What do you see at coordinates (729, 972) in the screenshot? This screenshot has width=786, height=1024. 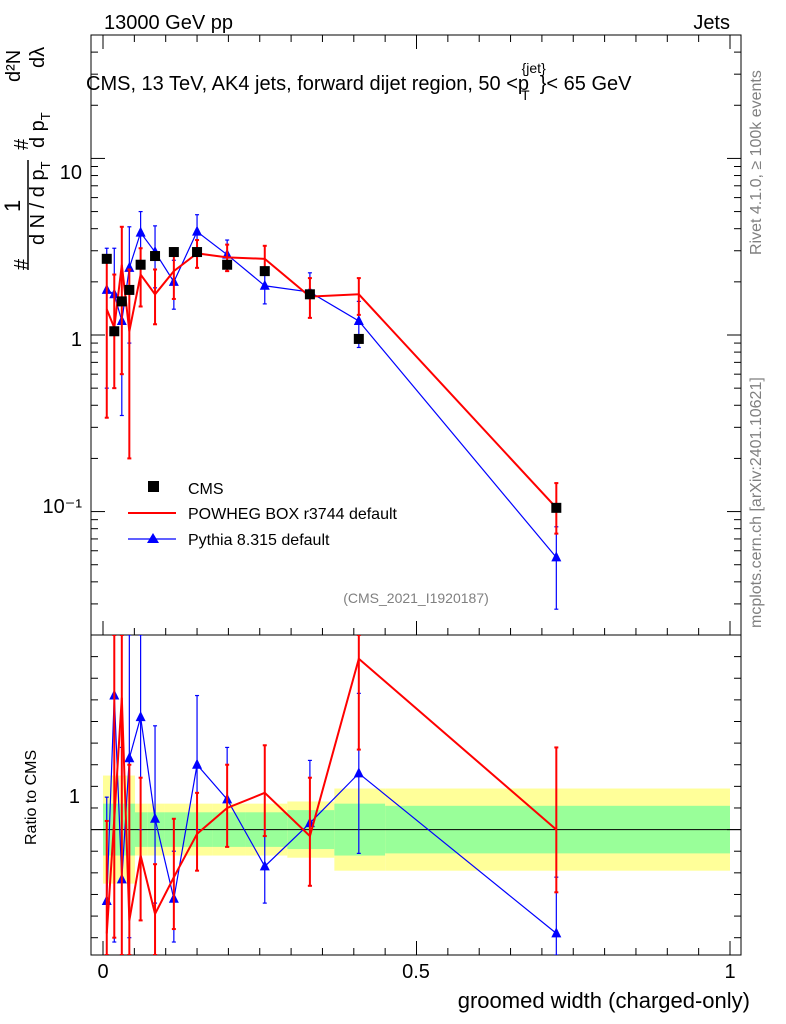 I see `xtick-label-1: 1` at bounding box center [729, 972].